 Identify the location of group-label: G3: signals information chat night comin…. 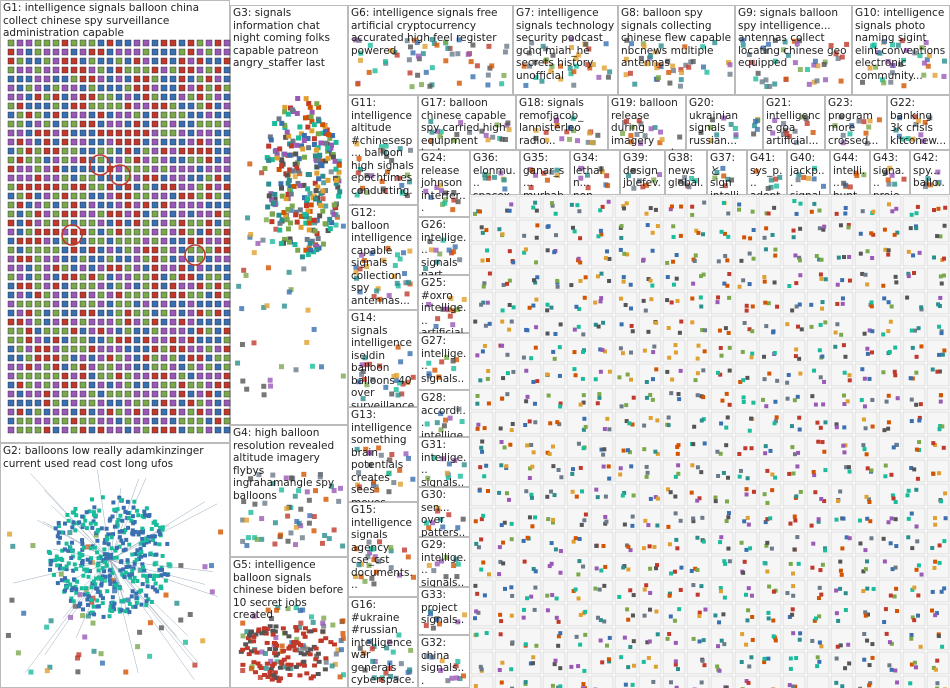
(281, 38).